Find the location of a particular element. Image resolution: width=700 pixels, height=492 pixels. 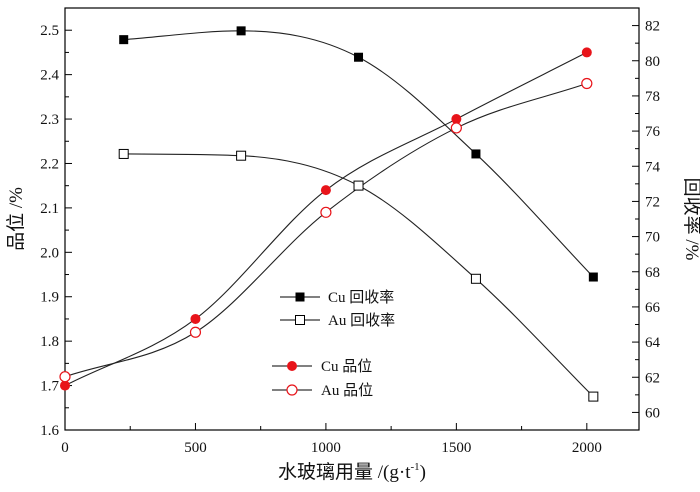

y-right-tick-label: 68 is located at coordinates (652, 273).